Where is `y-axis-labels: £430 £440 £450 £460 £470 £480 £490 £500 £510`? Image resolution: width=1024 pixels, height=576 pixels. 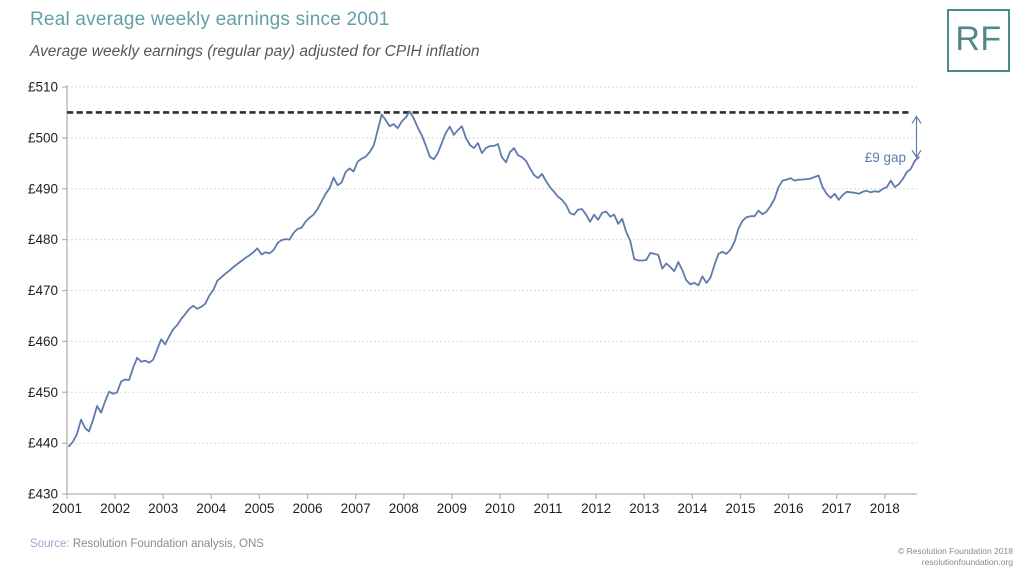
y-axis-labels: £430 £440 £450 £460 £470 £480 £490 £500 £510 is located at coordinates (47, 291).